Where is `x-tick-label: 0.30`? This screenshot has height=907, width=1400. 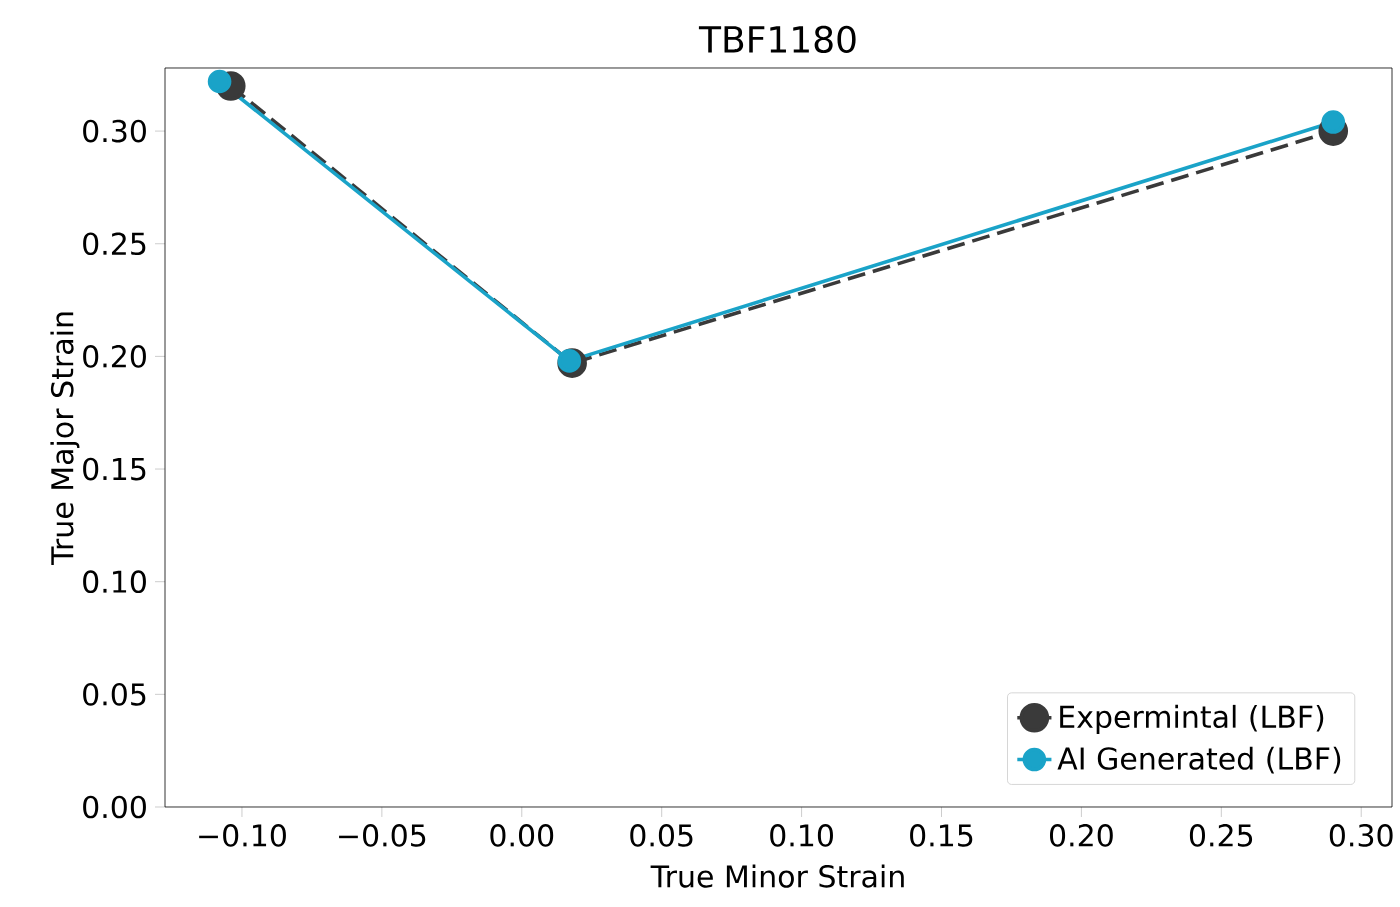
x-tick-label: 0.30 is located at coordinates (1361, 835).